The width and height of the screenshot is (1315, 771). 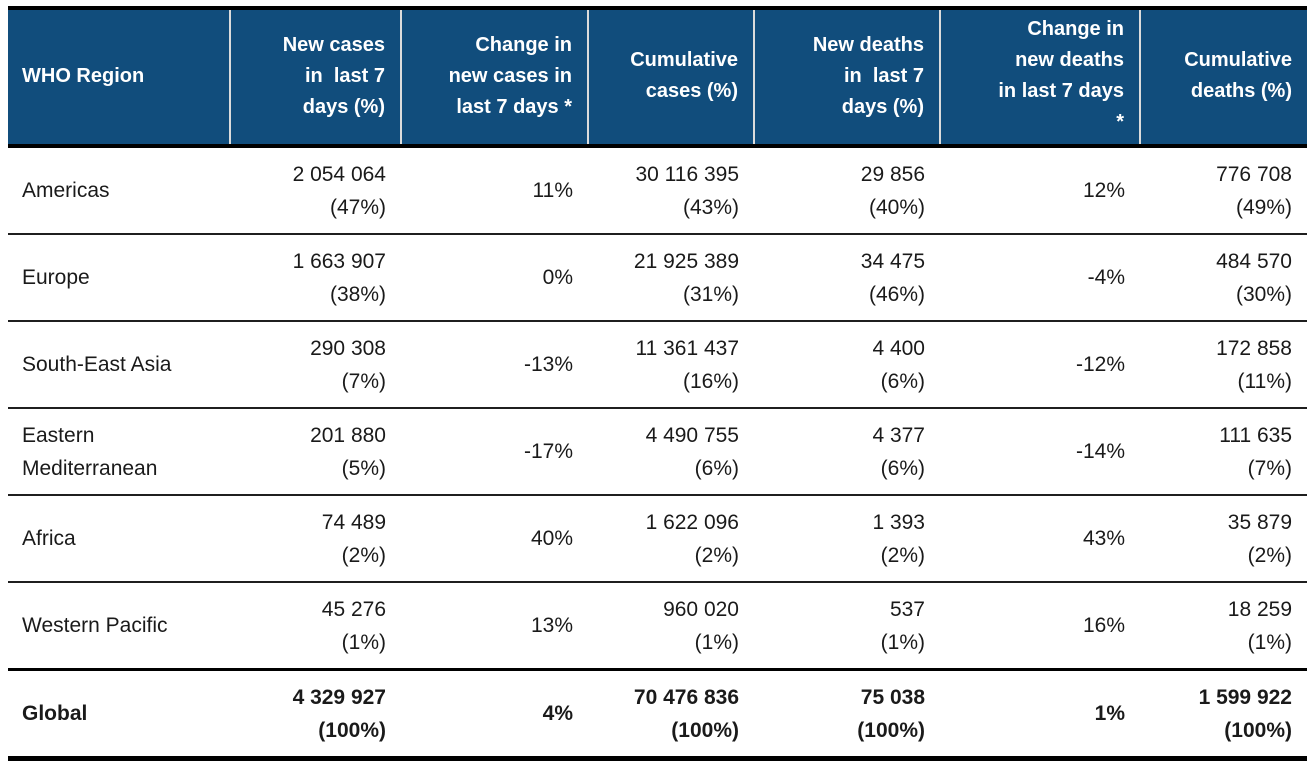 I want to click on cumulative-deaths-cell: 484 570 (30%), so click(x=1223, y=278).